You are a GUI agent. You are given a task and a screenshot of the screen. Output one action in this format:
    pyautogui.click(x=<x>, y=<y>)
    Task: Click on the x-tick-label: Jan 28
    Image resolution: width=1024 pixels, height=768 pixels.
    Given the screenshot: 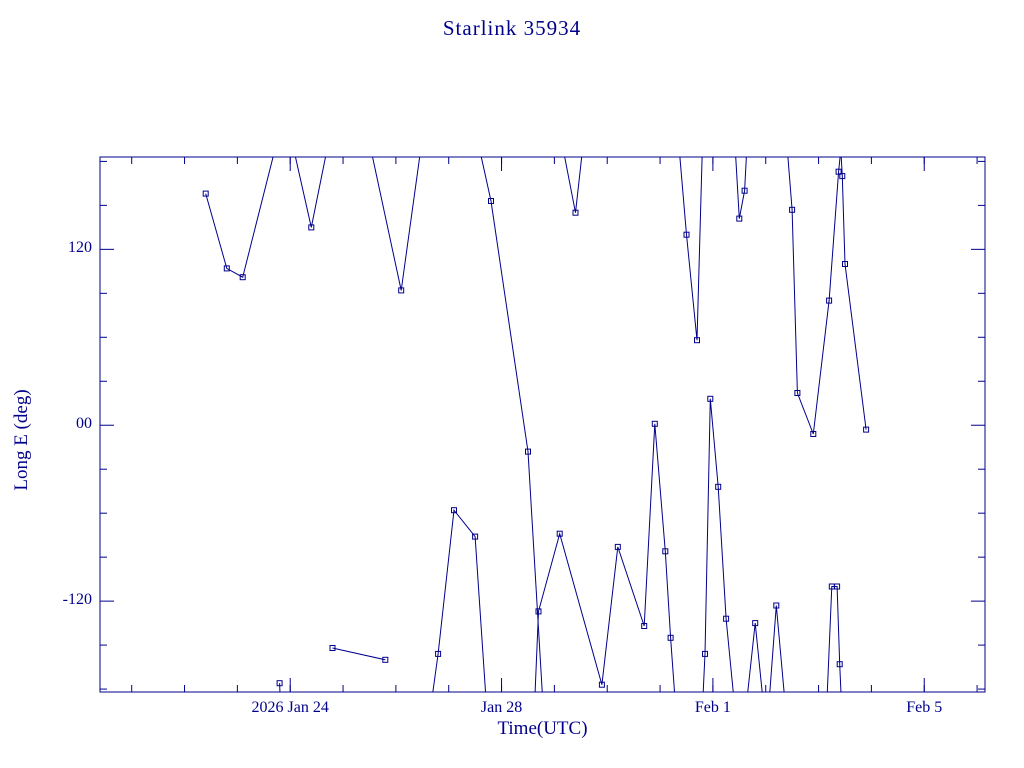 What is the action you would take?
    pyautogui.click(x=501, y=707)
    